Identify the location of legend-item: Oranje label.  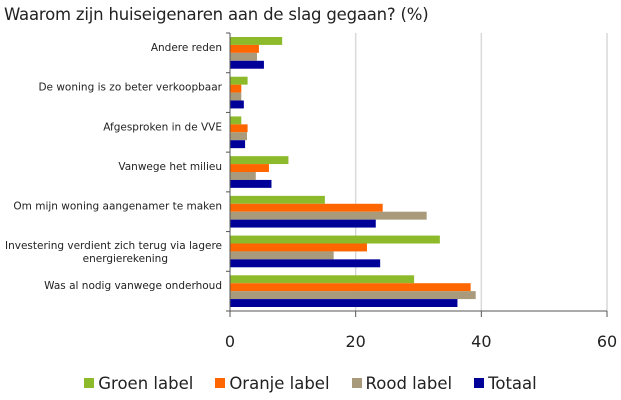
(272, 383).